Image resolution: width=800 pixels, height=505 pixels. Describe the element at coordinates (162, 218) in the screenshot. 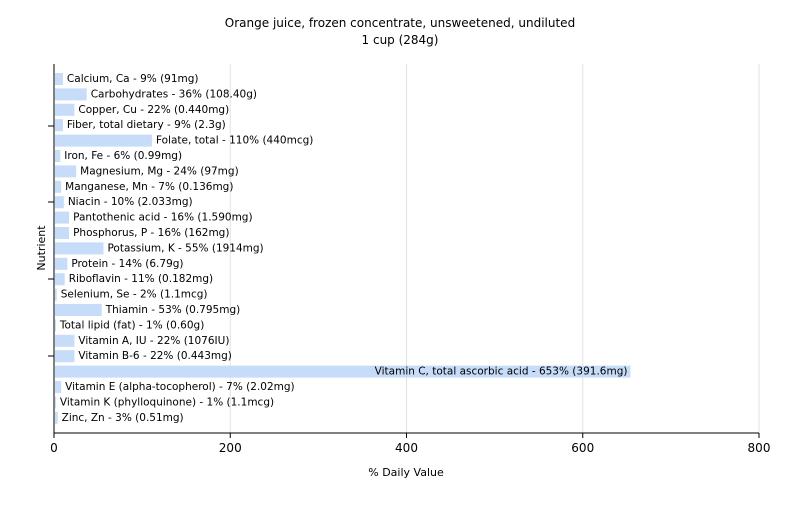

I see `bar-label-9: Pantothenic acid - 16% (1.590mg)` at that location.